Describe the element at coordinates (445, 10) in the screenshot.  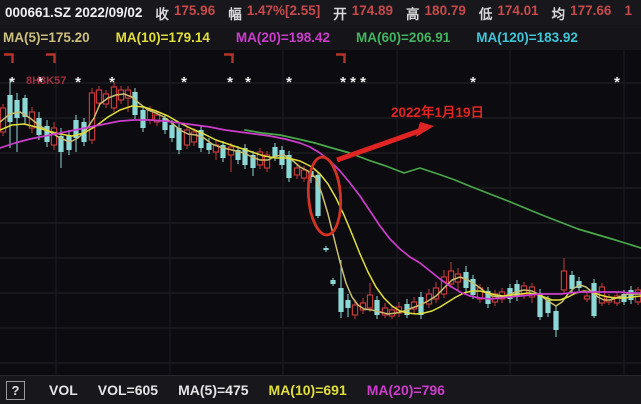
I see `quote-field-value: 180.79` at that location.